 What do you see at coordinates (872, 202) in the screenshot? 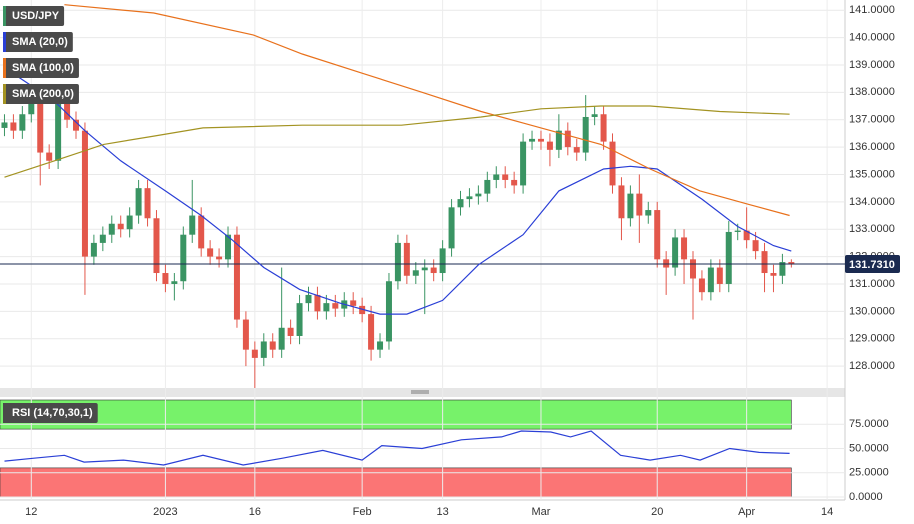
I see `y-tick-label: 134.0000` at bounding box center [872, 202].